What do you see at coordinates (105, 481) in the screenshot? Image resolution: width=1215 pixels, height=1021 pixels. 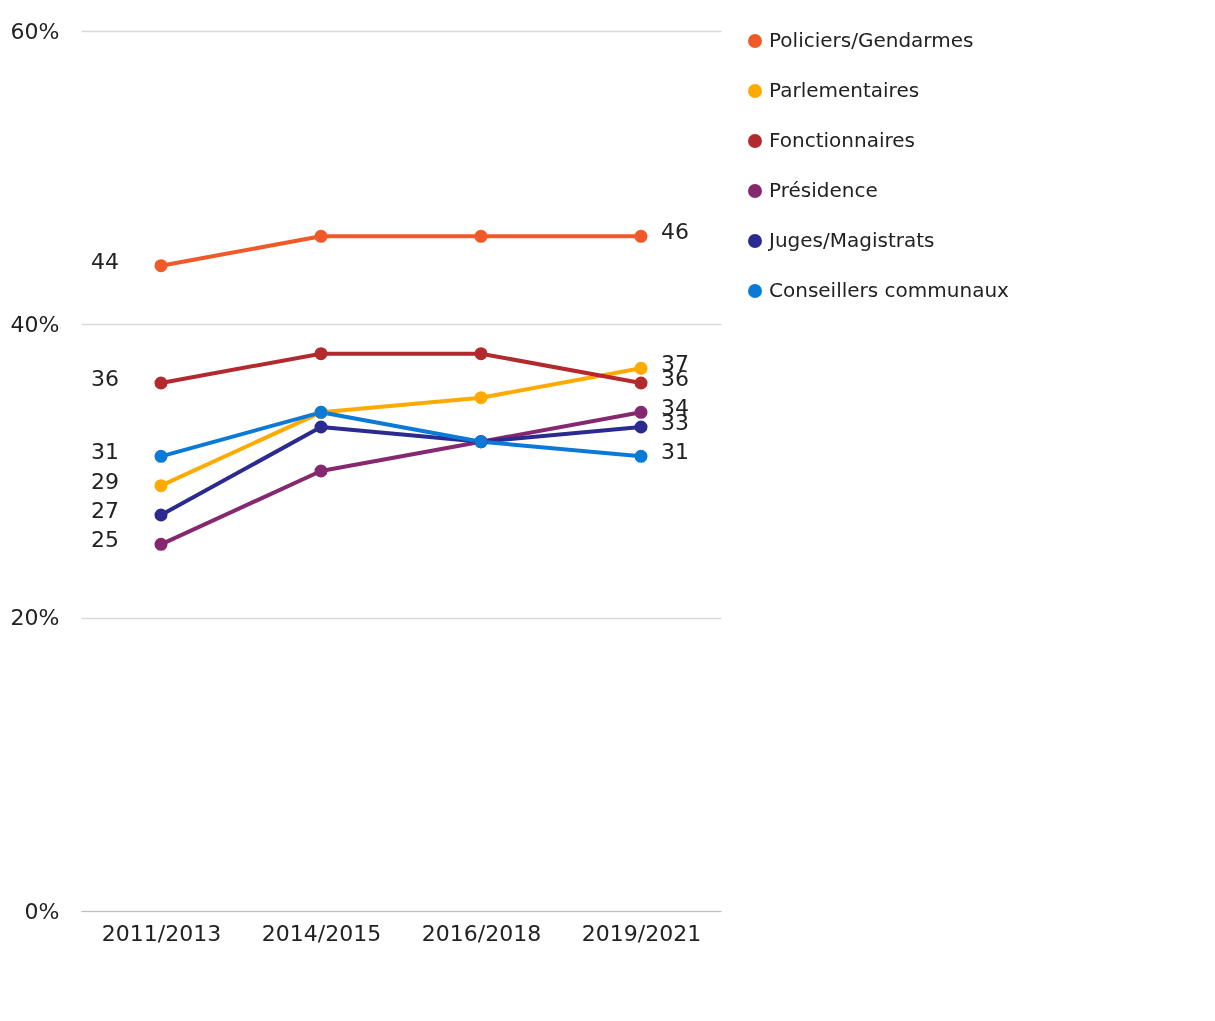 I see `data-label: 29` at bounding box center [105, 481].